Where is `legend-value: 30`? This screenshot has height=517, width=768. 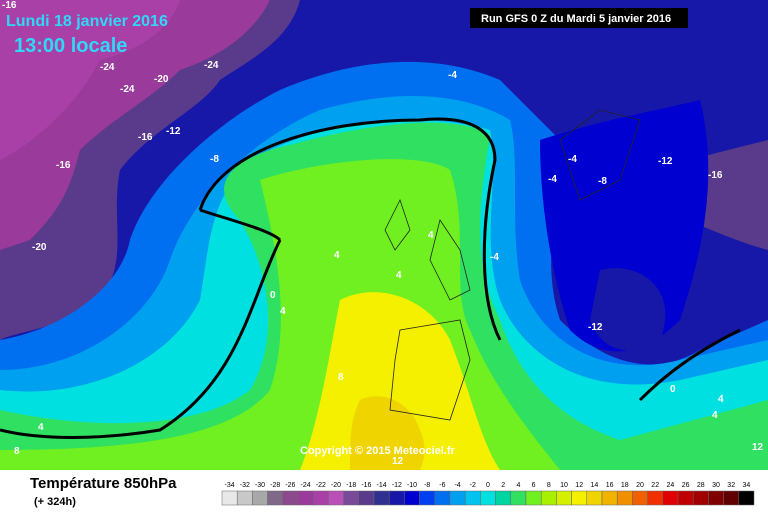 legend-value: 30 is located at coordinates (716, 485).